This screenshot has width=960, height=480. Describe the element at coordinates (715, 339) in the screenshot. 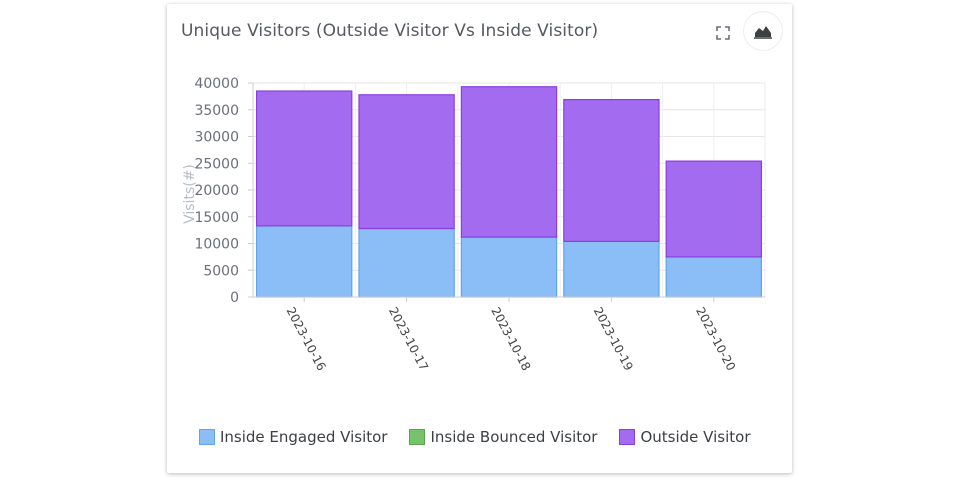

I see `x-tick-label: 2023-10-20` at that location.